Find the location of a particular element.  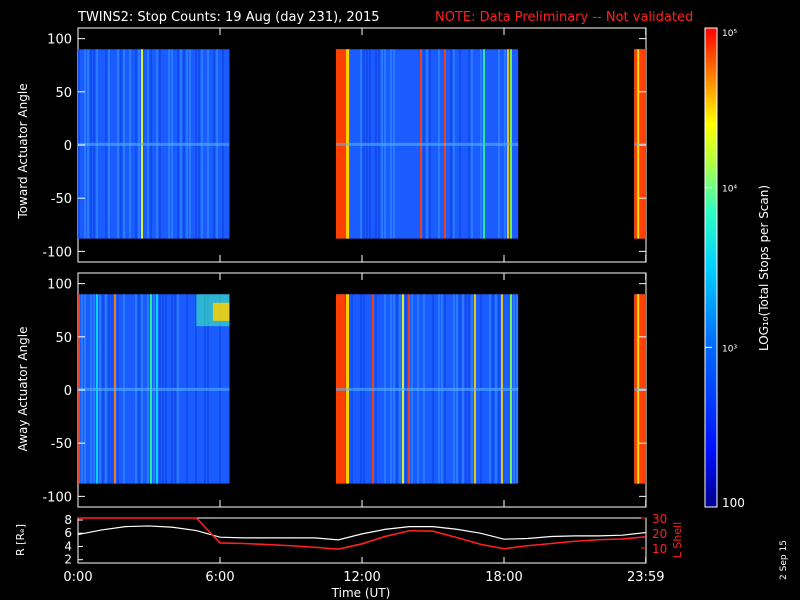

r-tick-label: 4 is located at coordinates (68, 546).